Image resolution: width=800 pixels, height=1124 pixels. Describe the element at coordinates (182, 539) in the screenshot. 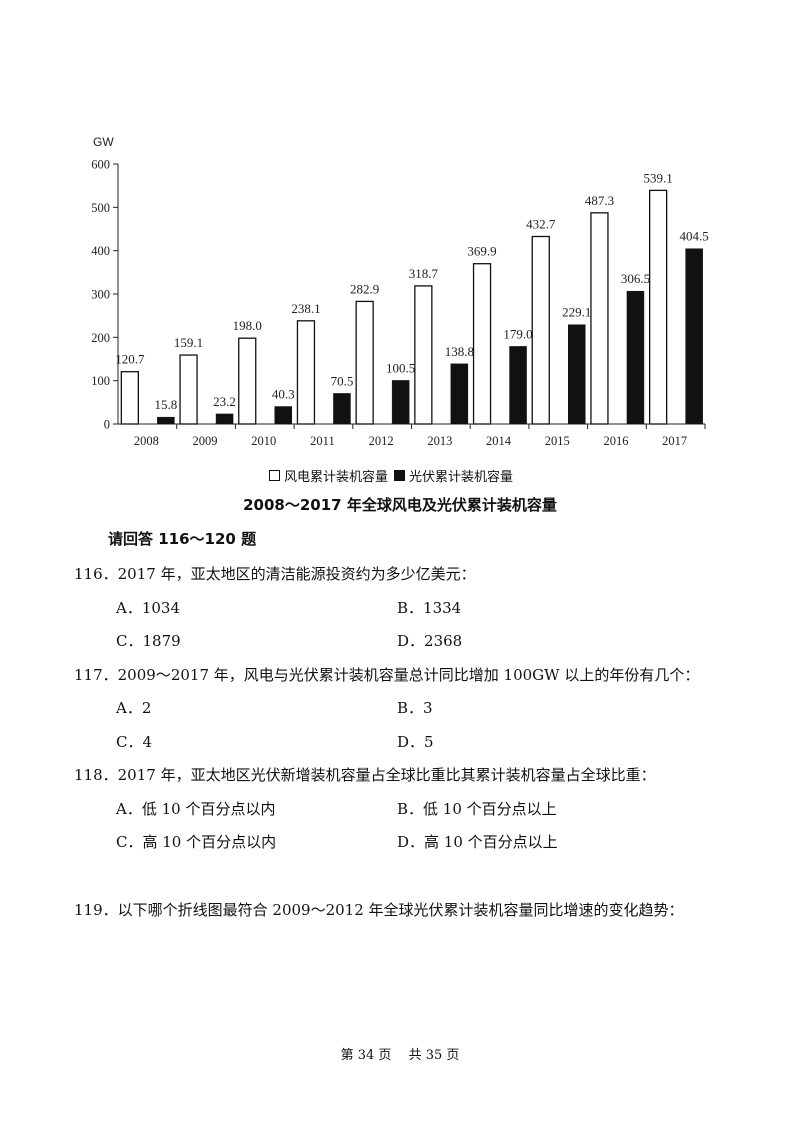

I see `instruction: 请回答 116～120 题` at that location.